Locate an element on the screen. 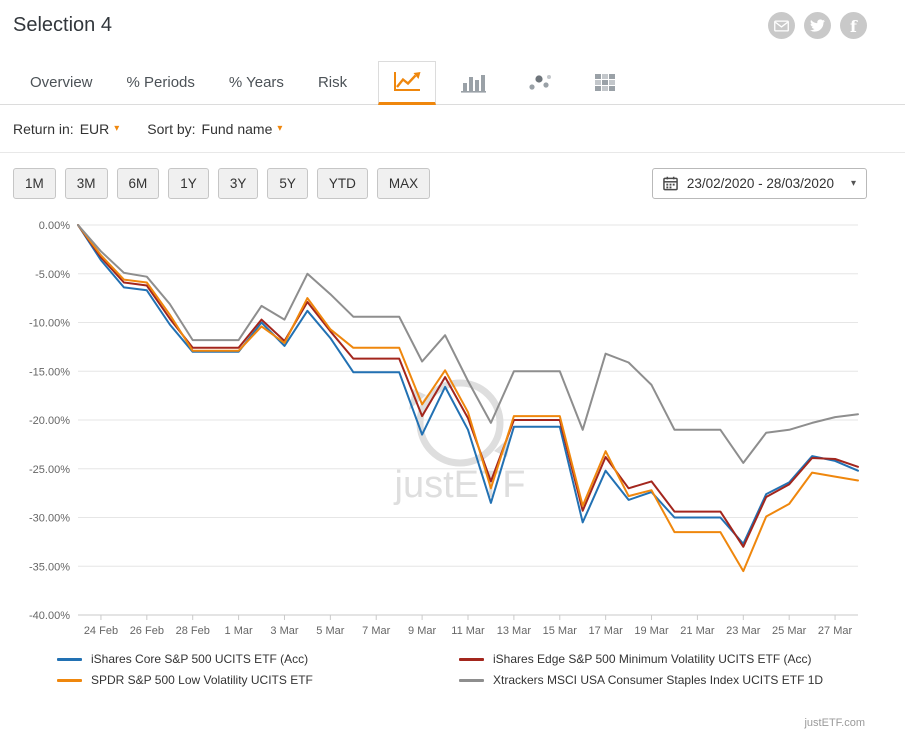 The width and height of the screenshot is (905, 737). return-in-control: Return in: EUR ▾ is located at coordinates (66, 129).